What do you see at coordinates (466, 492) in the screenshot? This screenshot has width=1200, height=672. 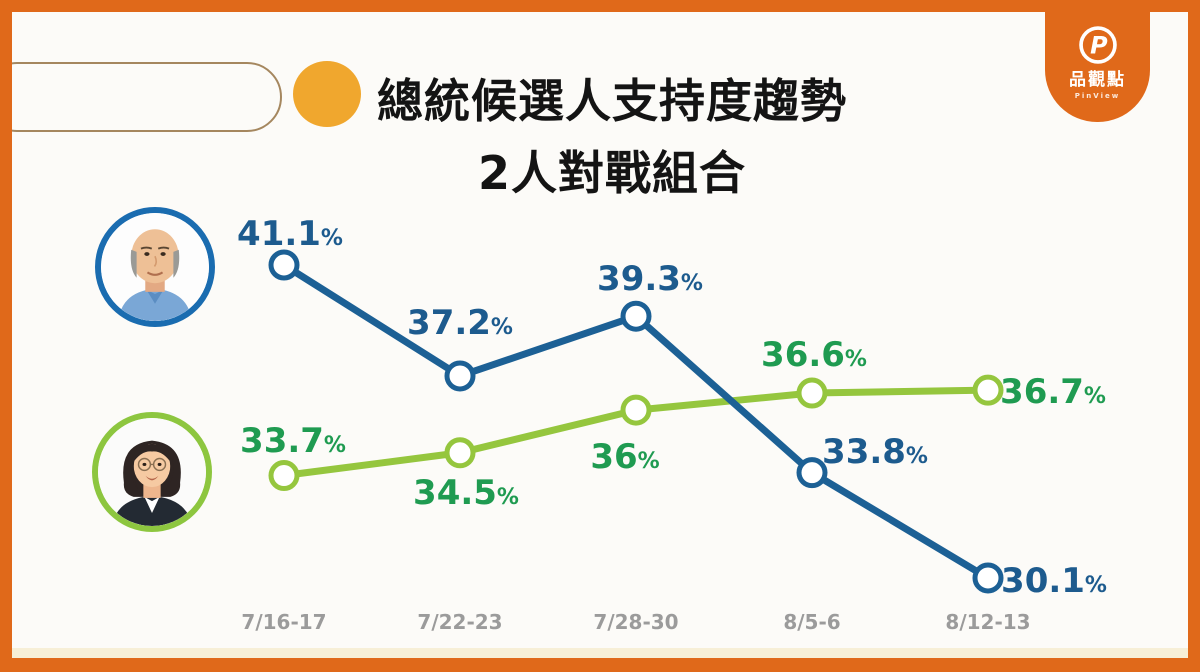 I see `data-label-green-candidate: 34.5%` at bounding box center [466, 492].